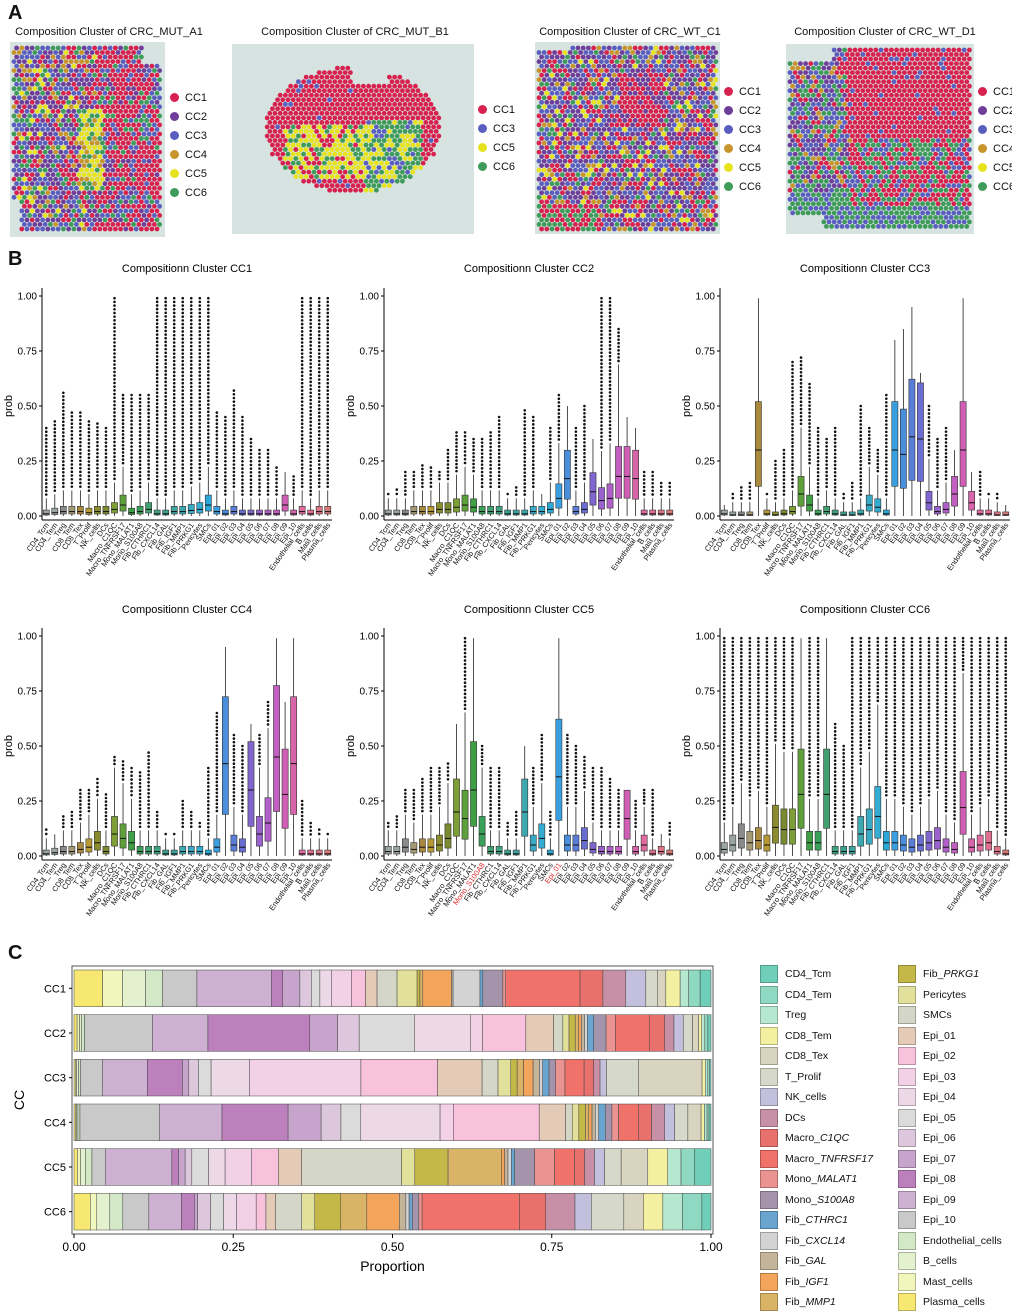 This screenshot has height=1313, width=1012. Describe the element at coordinates (9, 406) in the screenshot. I see `y-axis-label: prob` at that location.